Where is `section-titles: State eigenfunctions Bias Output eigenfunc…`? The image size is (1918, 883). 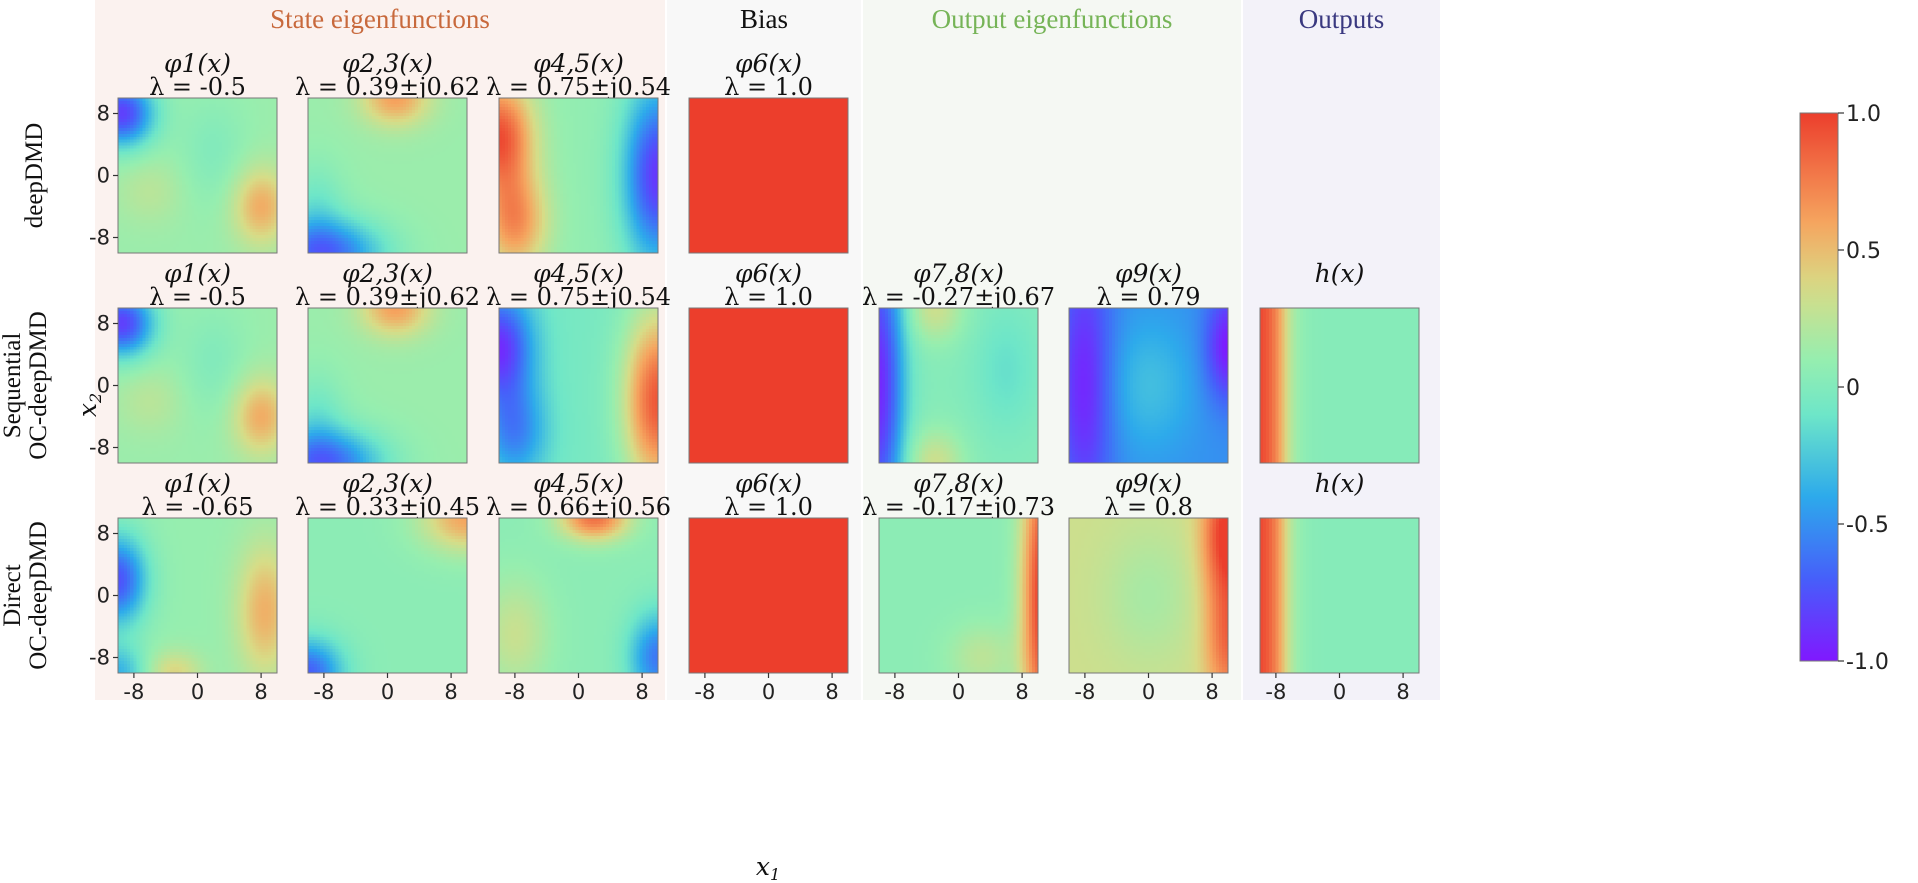
section-titles: State eigenfunctions Bias Output eigenfunc… is located at coordinates (827, 19).